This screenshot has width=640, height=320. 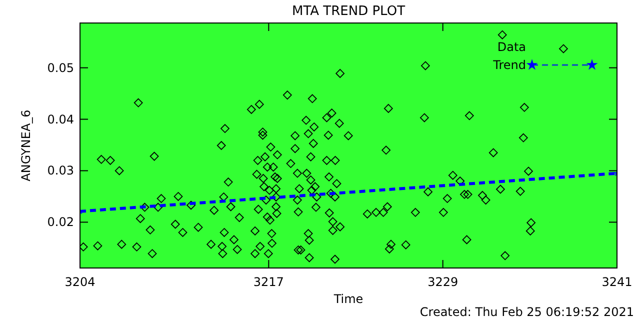 I want to click on legend-label: Trend, so click(x=509, y=65).